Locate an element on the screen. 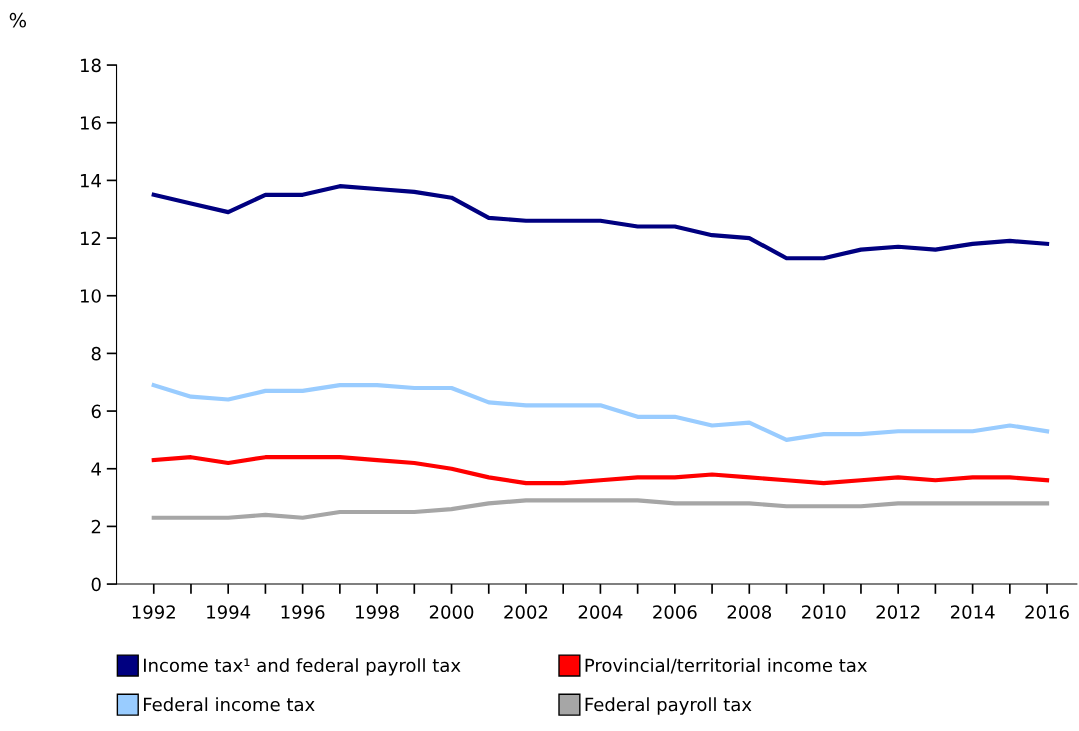 The height and width of the screenshot is (731, 1079). y-tick-label: 4 is located at coordinates (96, 469).